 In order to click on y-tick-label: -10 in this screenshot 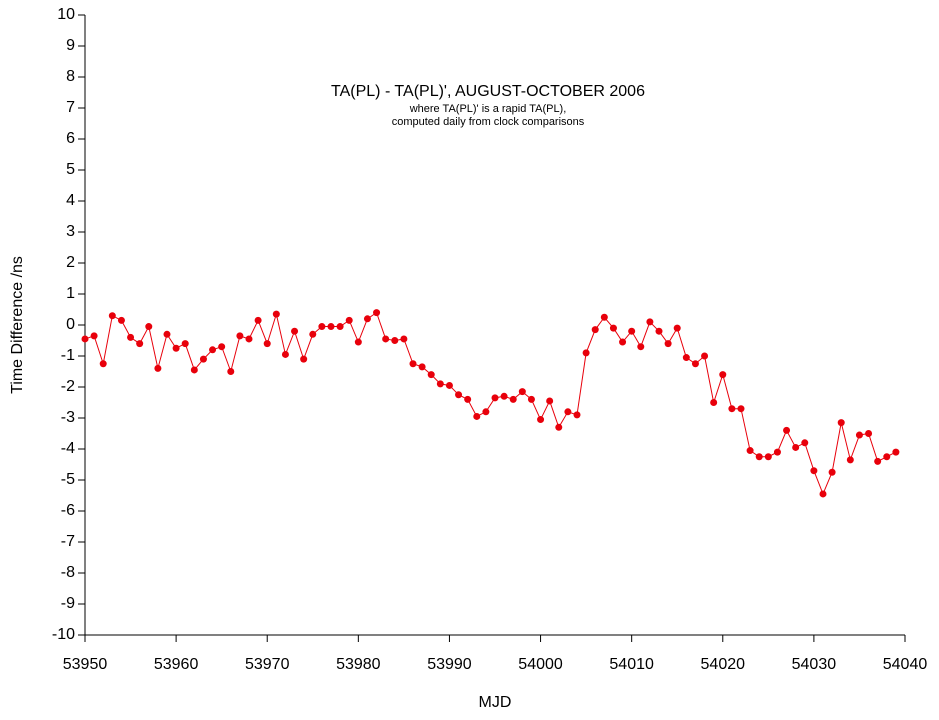, I will do `click(63, 634)`.